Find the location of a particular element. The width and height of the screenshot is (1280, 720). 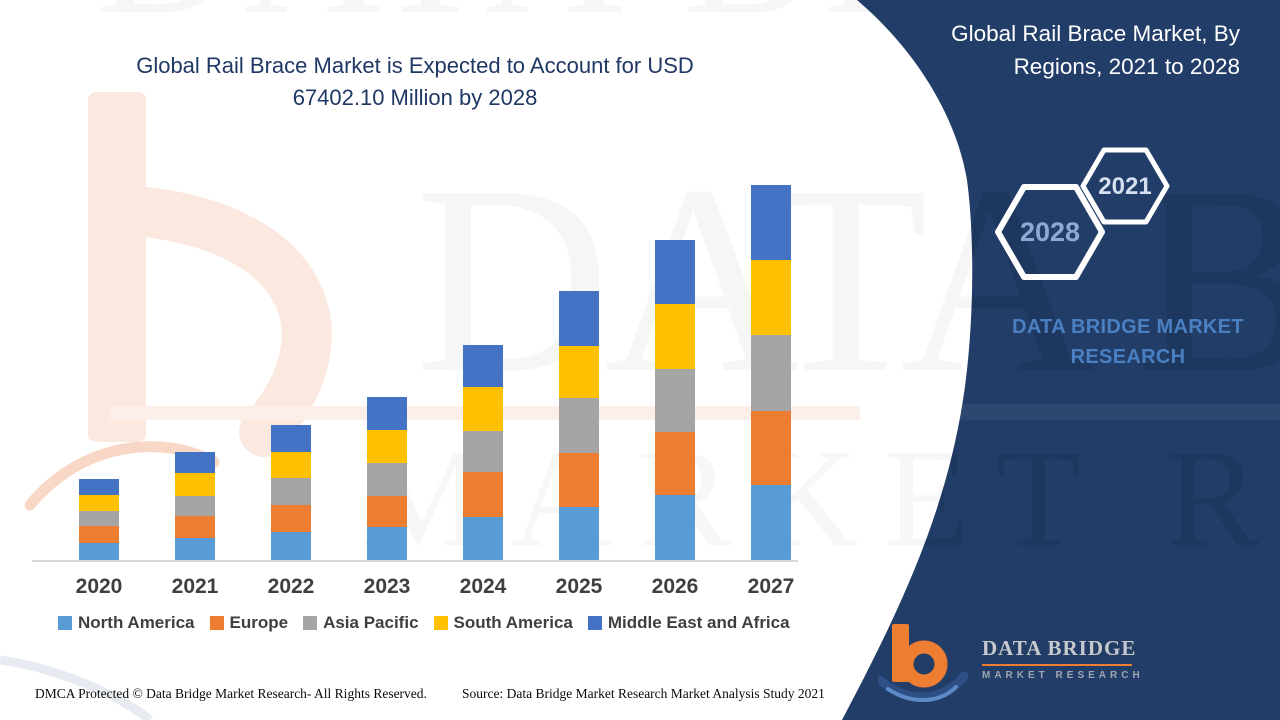

bar-2022 is located at coordinates (291, 492).